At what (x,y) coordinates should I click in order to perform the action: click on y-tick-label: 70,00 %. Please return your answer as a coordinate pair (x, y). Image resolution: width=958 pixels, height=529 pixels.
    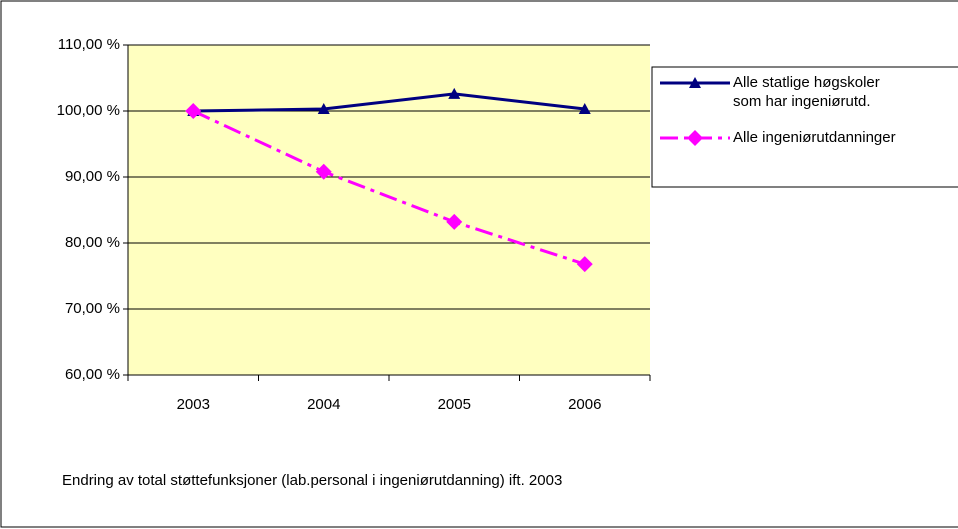
    Looking at the image, I should click on (92, 308).